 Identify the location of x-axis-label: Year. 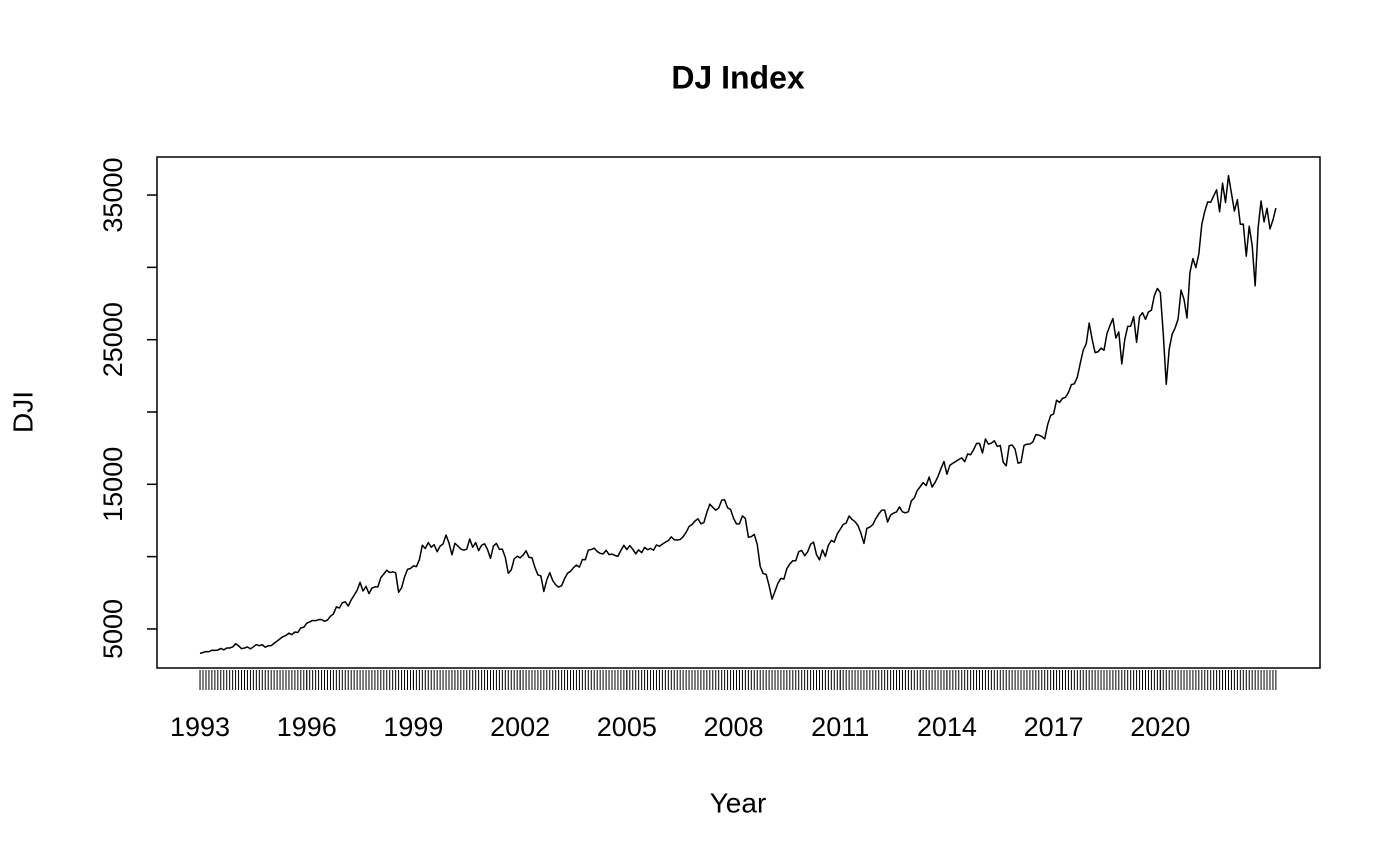
(738, 802).